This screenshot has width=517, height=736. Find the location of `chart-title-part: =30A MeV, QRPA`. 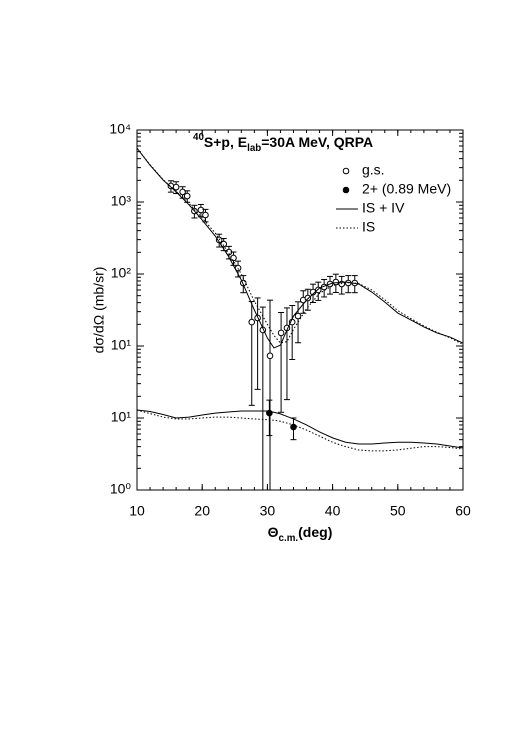

chart-title-part: =30A MeV, QRPA is located at coordinates (317, 142).